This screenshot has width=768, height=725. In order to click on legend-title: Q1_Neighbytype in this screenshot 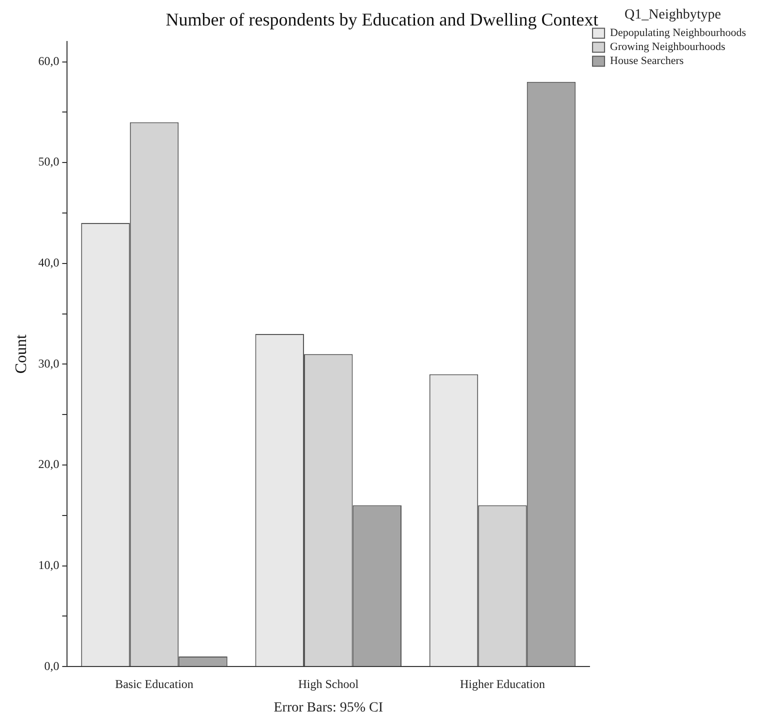, I will do `click(672, 15)`.